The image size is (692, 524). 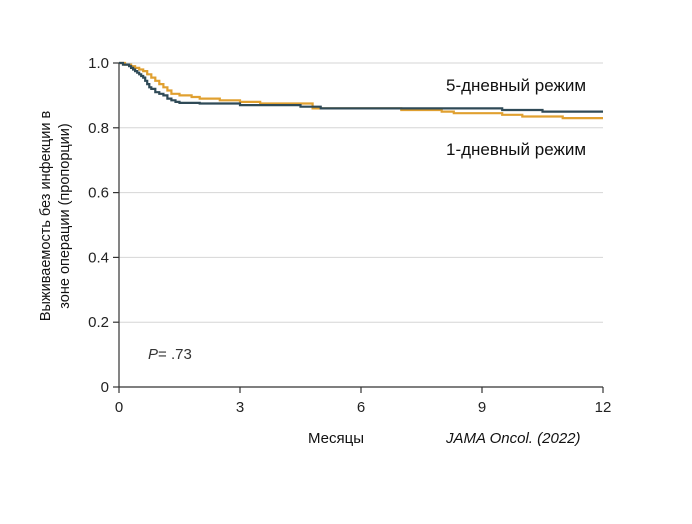 What do you see at coordinates (46, 216) in the screenshot?
I see `y-axis-label-line-1: Выживаемость без инфекции в` at bounding box center [46, 216].